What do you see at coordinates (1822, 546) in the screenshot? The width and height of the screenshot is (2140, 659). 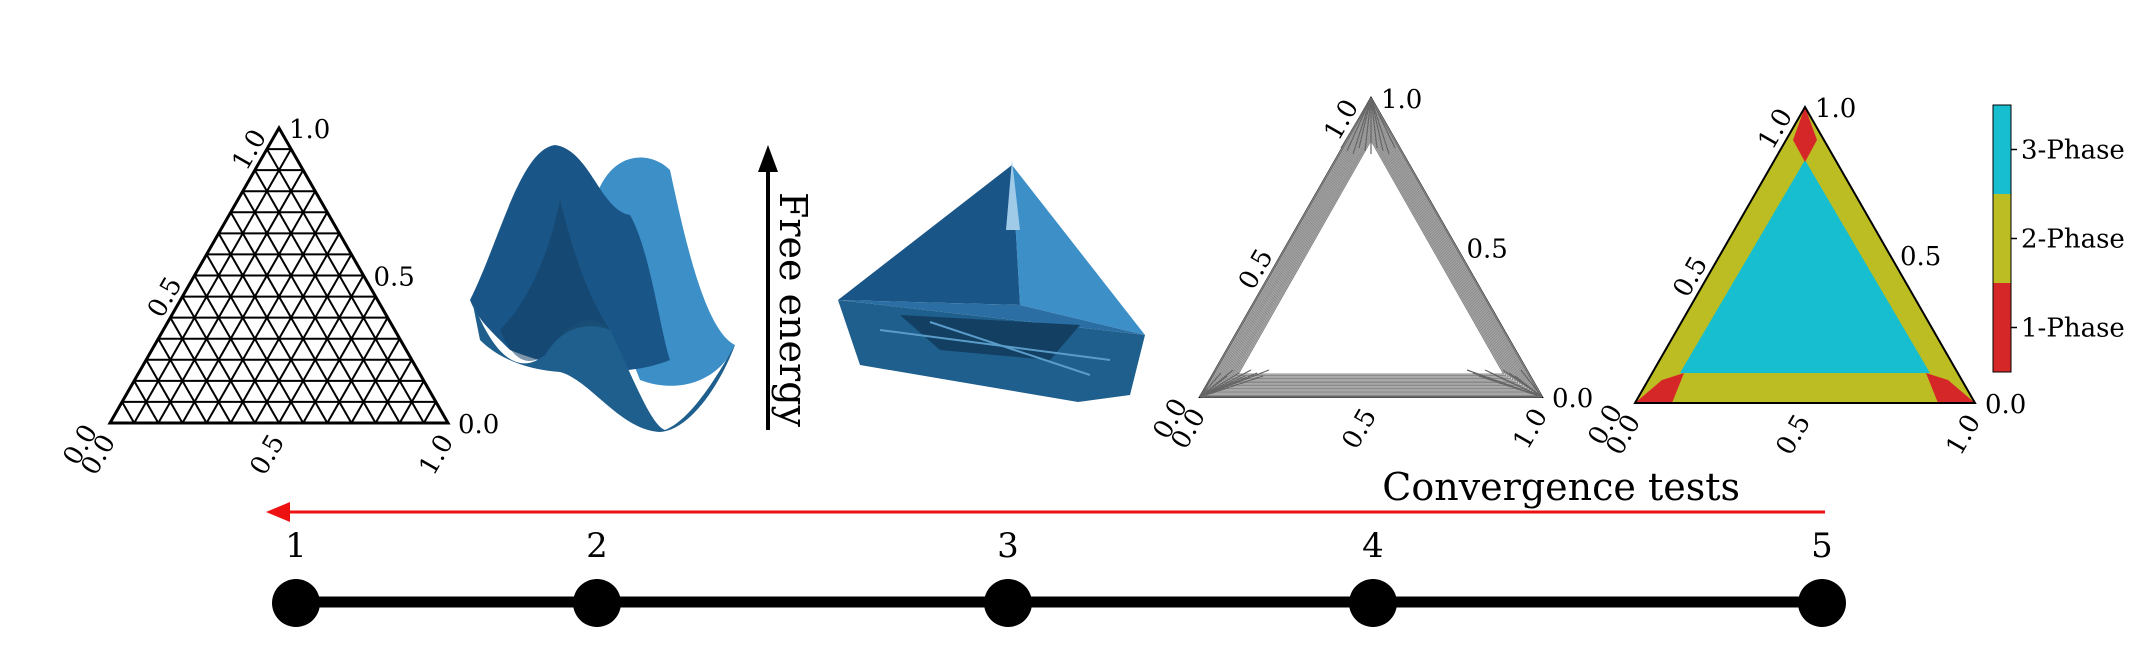 I see `timeline-step-label: 5` at bounding box center [1822, 546].